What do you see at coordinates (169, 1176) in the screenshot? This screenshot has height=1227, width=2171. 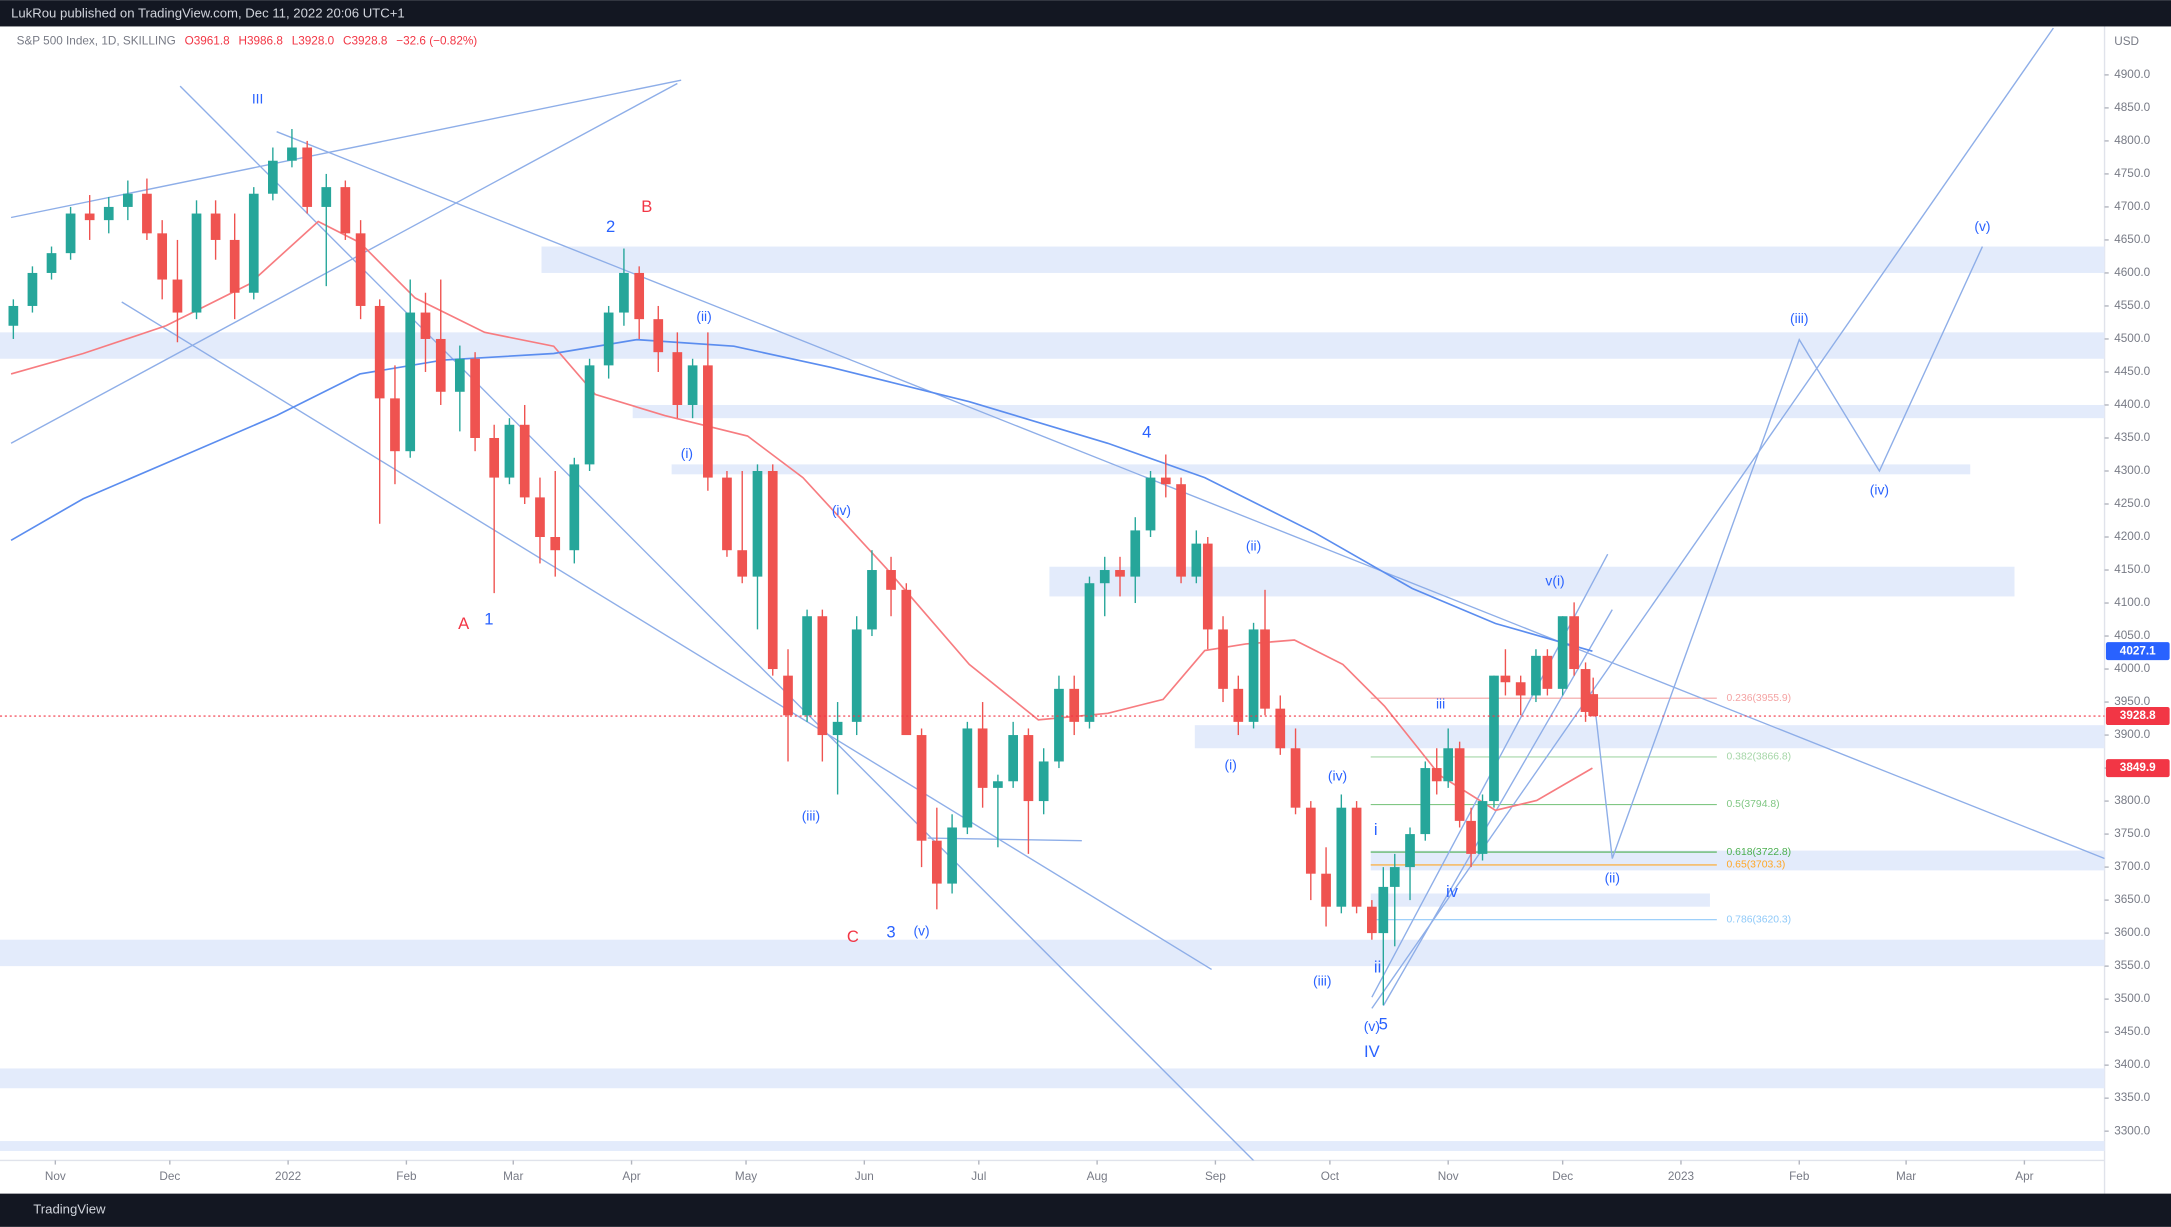 I see `x-tick-label: Dec` at bounding box center [169, 1176].